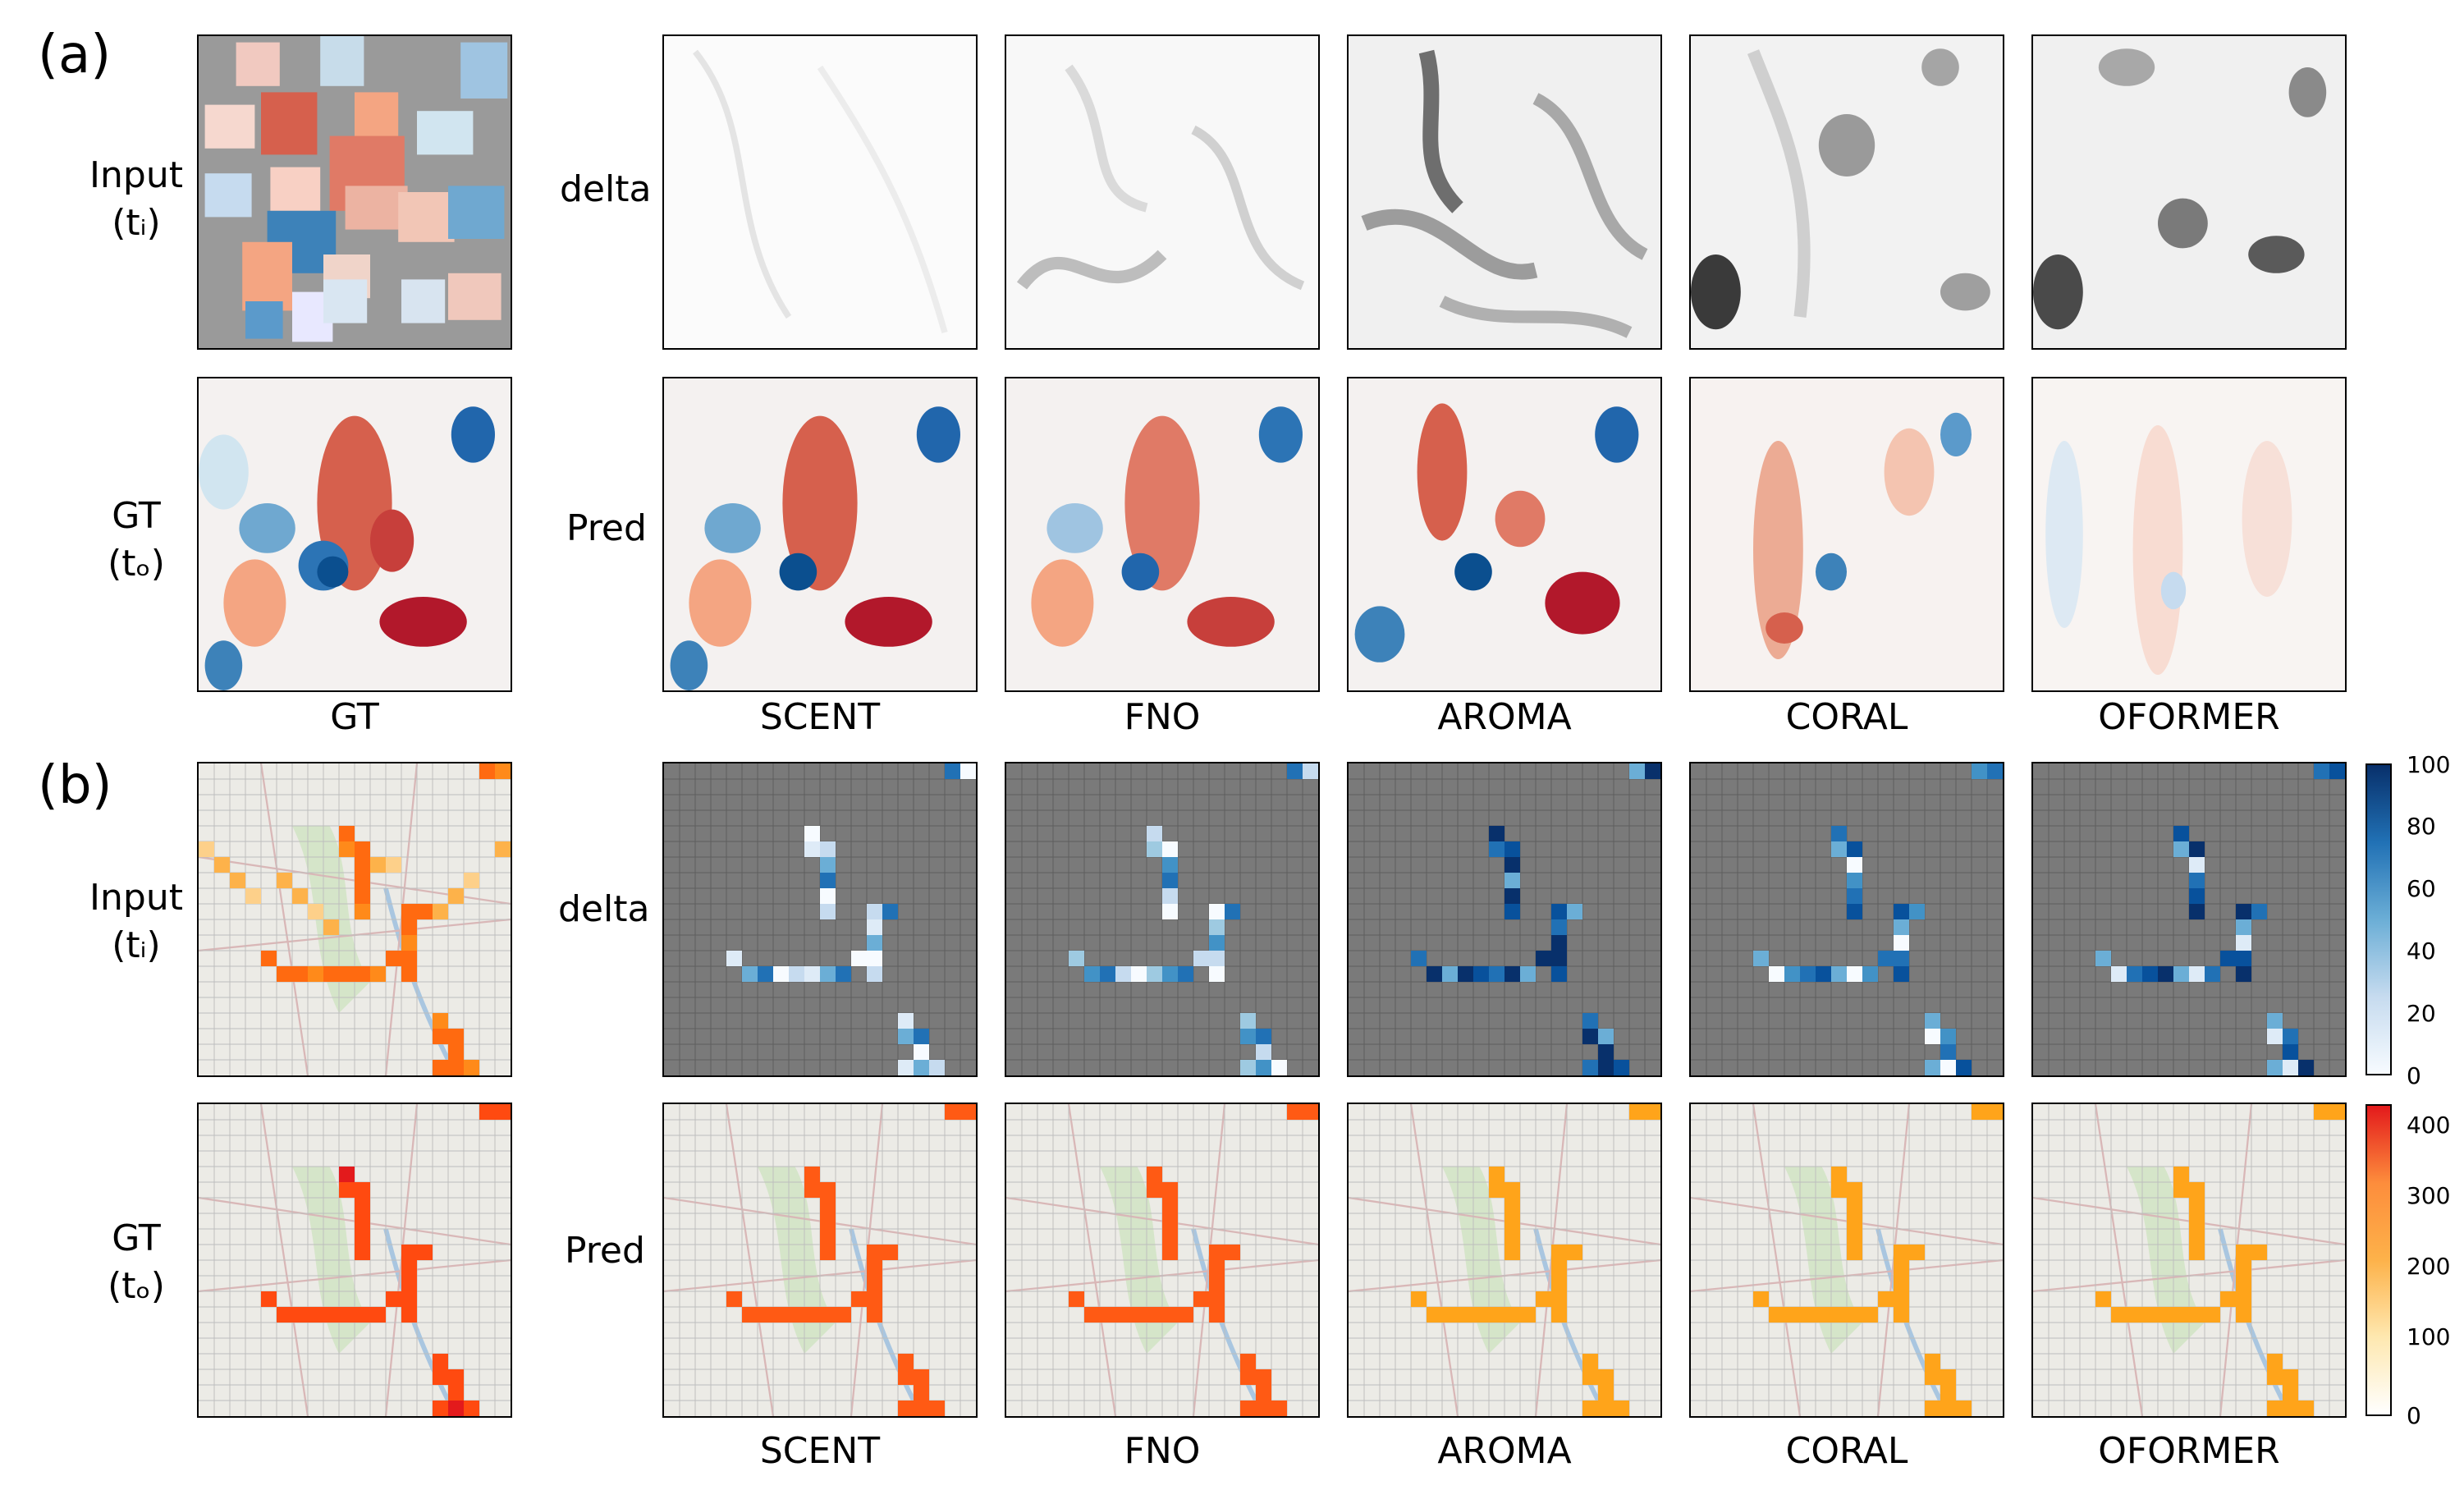  Describe the element at coordinates (820, 919) in the screenshot. I see `panel-b-delta-map-scent` at that location.